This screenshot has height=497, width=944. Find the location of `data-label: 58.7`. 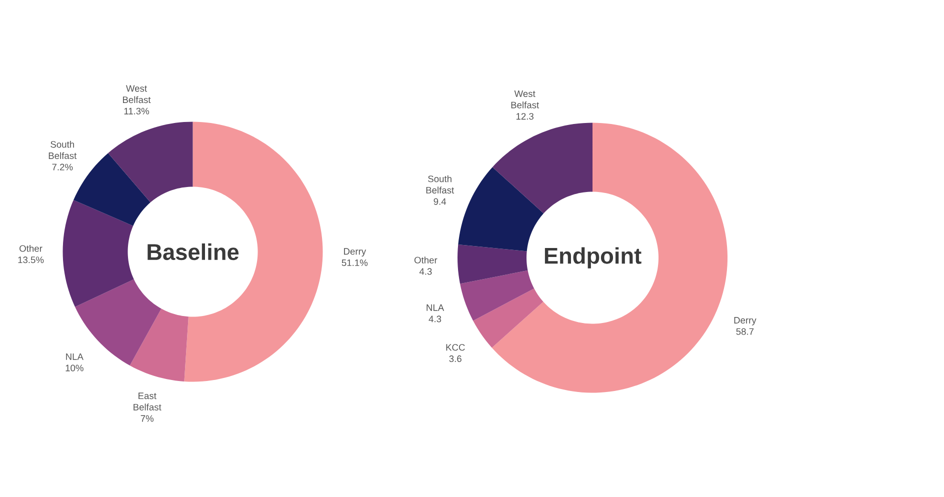

data-label: 58.7 is located at coordinates (745, 331).